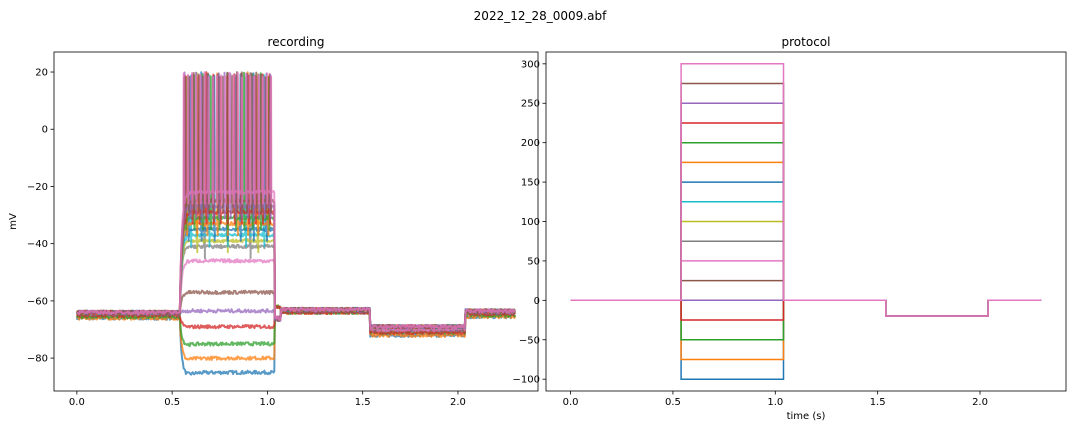 The height and width of the screenshot is (432, 1080). Describe the element at coordinates (363, 402) in the screenshot. I see `recording-x-tick-label: 1.5` at that location.